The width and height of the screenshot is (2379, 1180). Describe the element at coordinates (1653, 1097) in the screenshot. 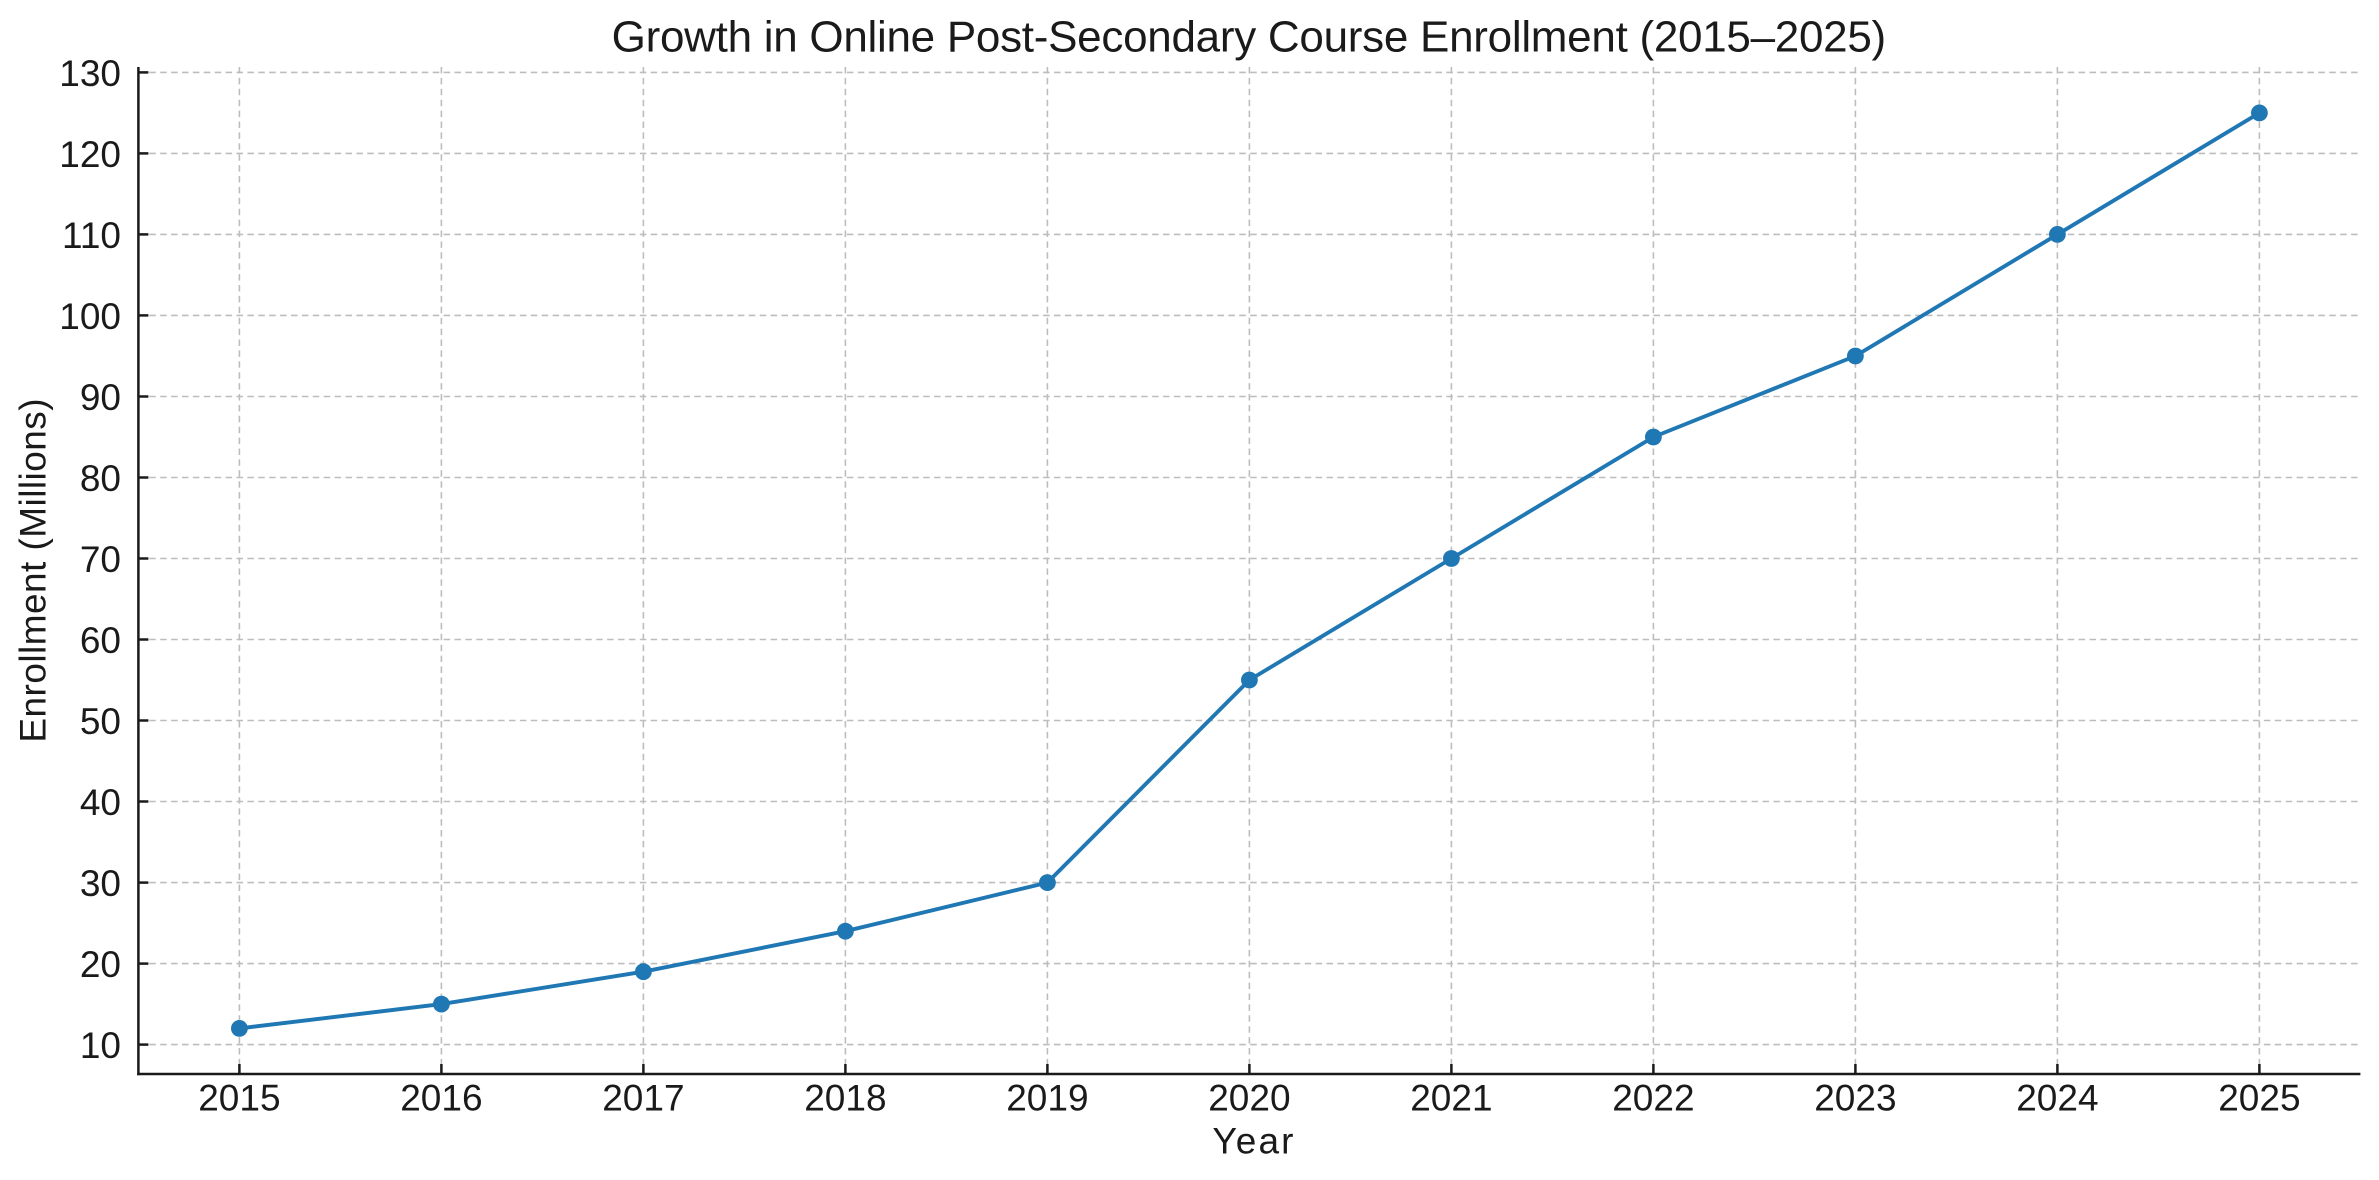

I see `svg-text: 2022` at that location.